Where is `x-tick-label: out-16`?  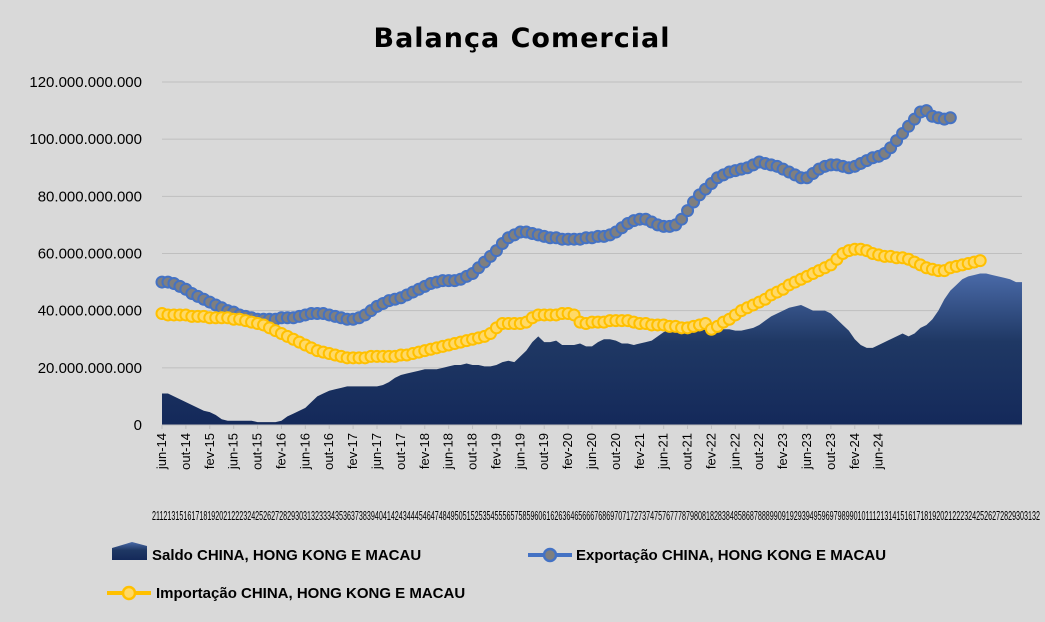 x-tick-label: out-16 is located at coordinates (328, 451).